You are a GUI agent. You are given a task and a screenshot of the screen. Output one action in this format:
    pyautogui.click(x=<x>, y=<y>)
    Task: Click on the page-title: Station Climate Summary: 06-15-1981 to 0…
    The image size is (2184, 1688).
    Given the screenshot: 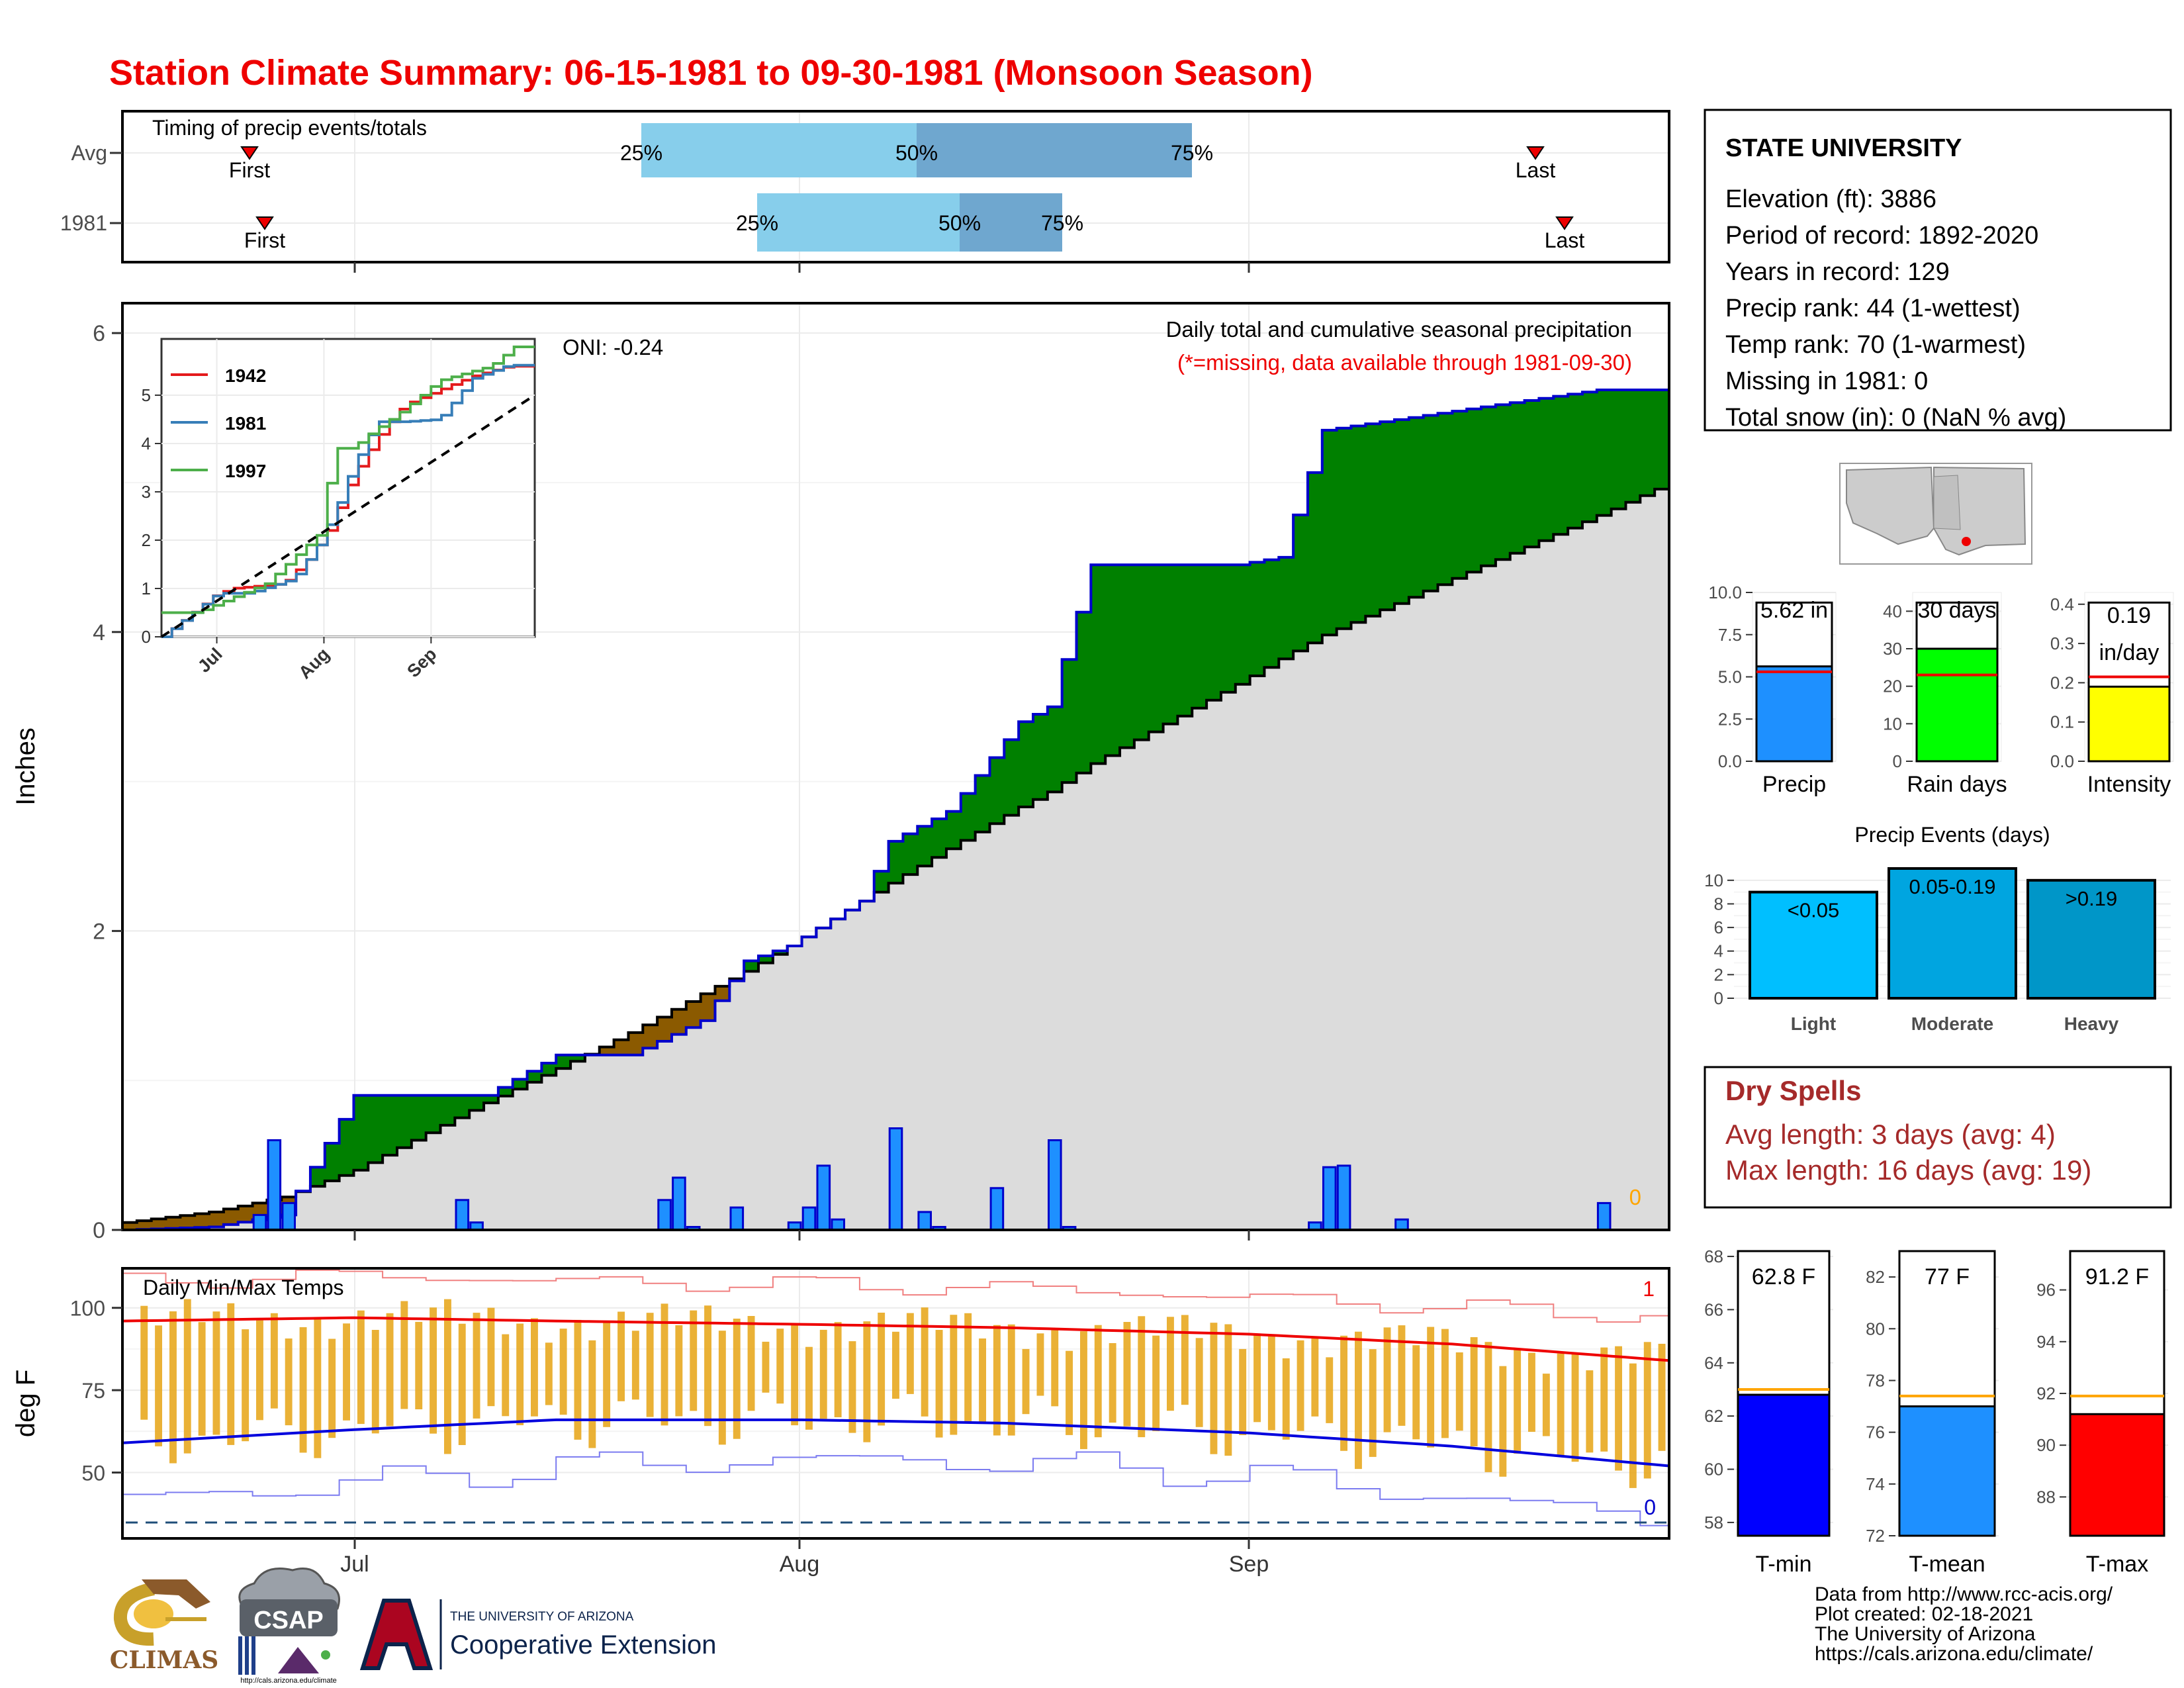 What is the action you would take?
    pyautogui.click(x=711, y=73)
    